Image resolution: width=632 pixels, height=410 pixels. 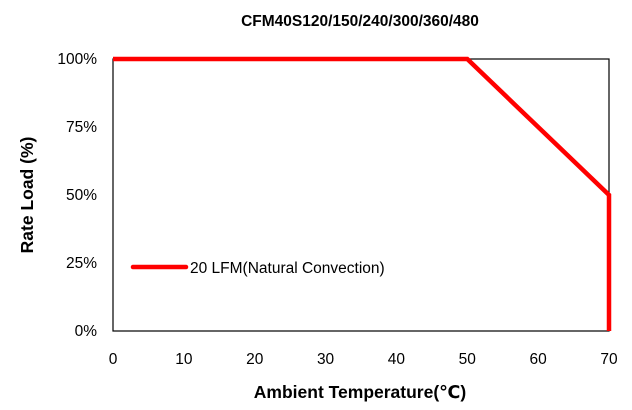 What do you see at coordinates (77, 59) in the screenshot?
I see `y-tick-label: 100%` at bounding box center [77, 59].